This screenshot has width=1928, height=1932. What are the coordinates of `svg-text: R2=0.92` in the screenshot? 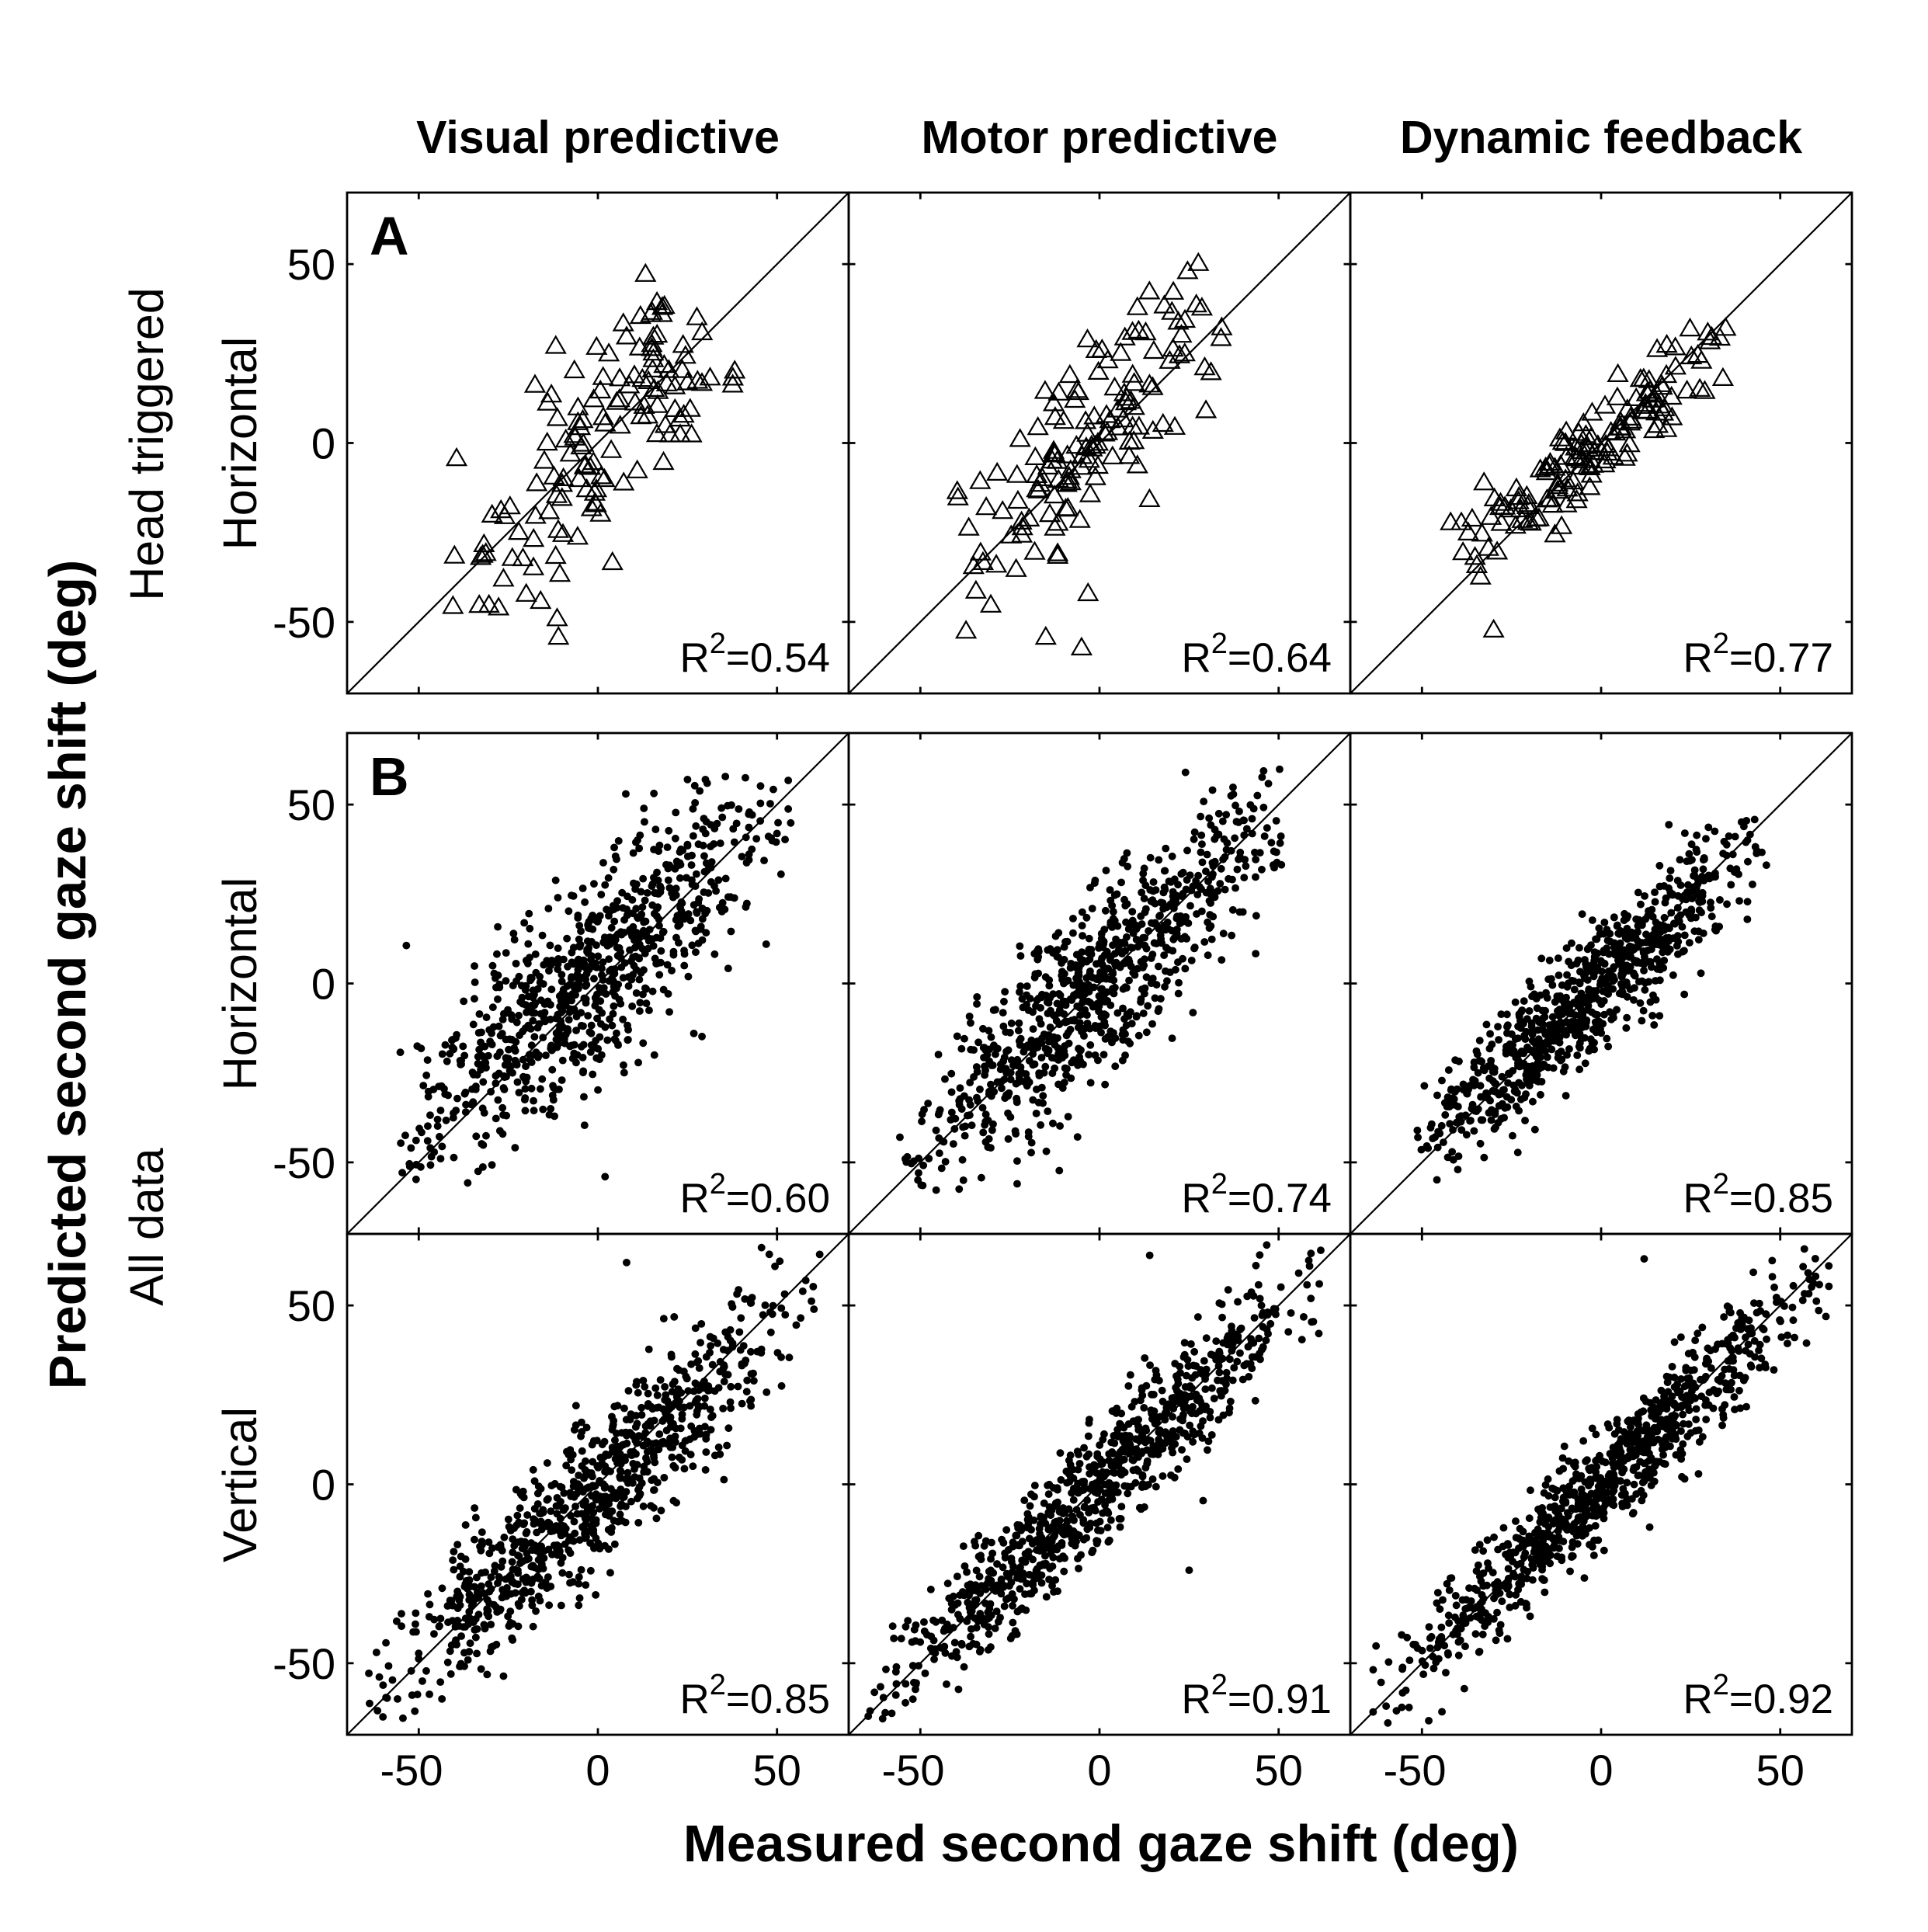 It's located at (1758, 1695).